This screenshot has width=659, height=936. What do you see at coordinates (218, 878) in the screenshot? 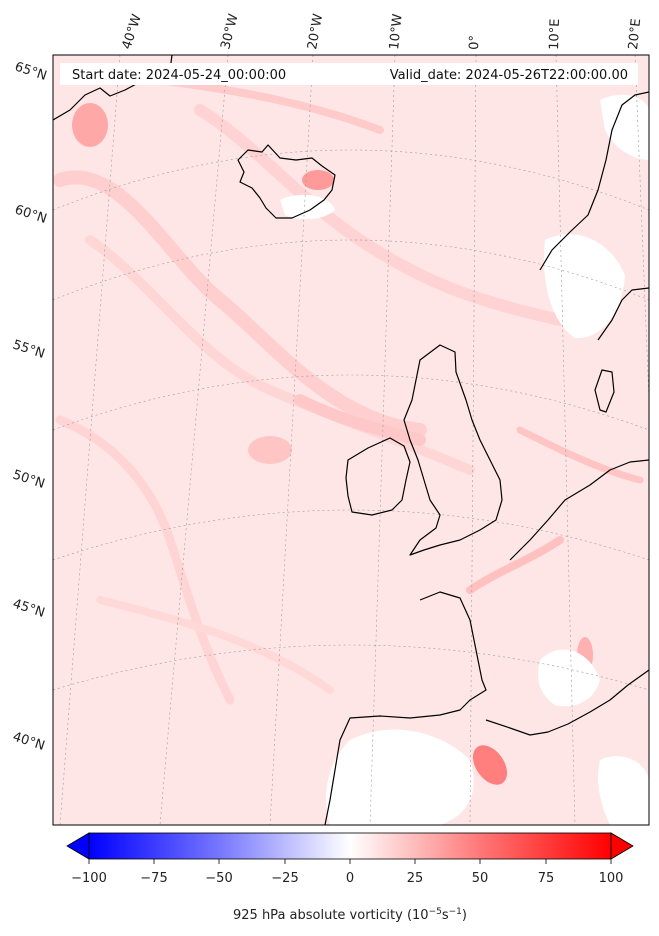
I see `colorbar-tick-label: −50` at bounding box center [218, 878].